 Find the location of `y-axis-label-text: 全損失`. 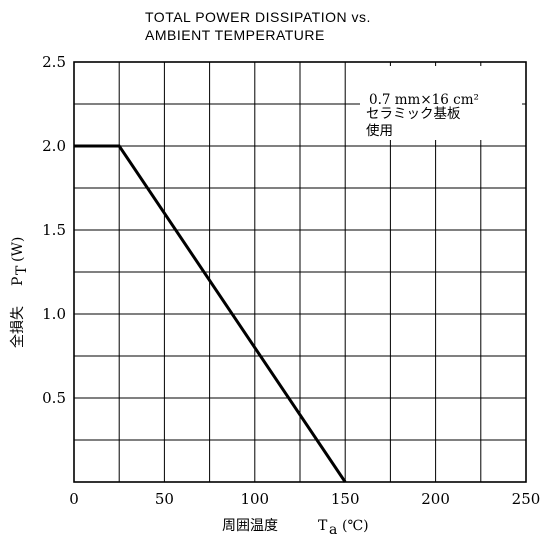

y-axis-label-text: 全損失 is located at coordinates (17, 327).